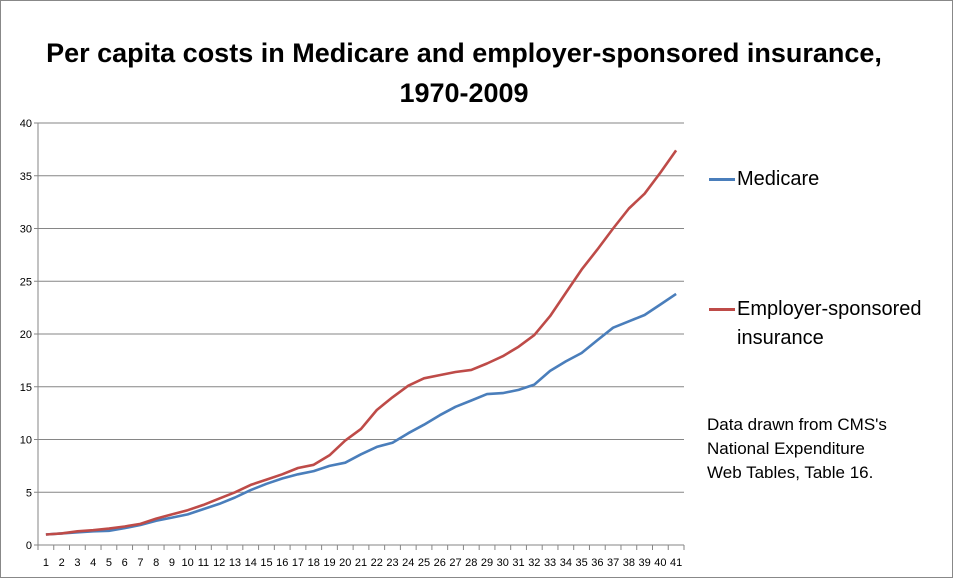 The width and height of the screenshot is (953, 578). What do you see at coordinates (109, 563) in the screenshot?
I see `x-tick-label: 5` at bounding box center [109, 563].